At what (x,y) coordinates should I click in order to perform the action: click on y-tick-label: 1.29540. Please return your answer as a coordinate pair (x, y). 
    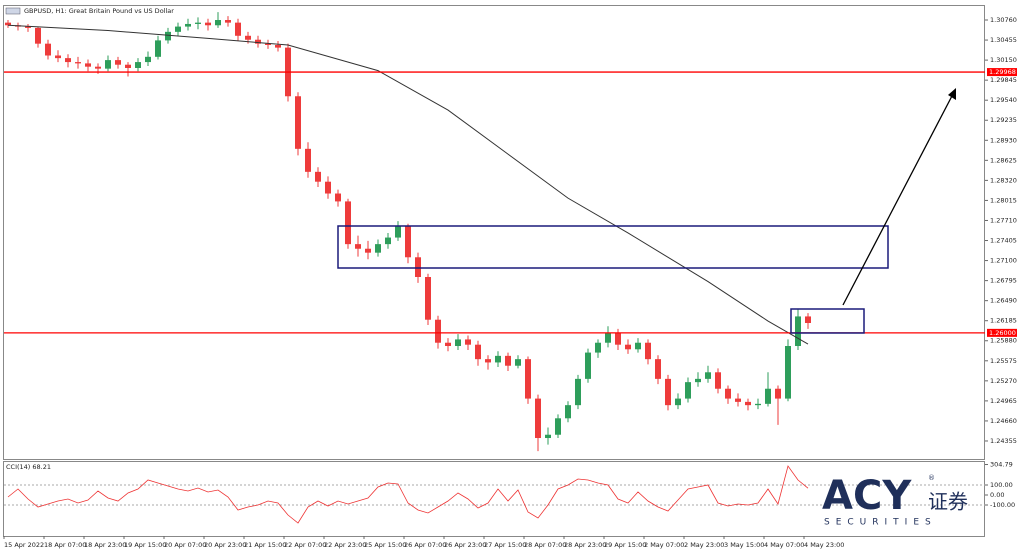
    Looking at the image, I should click on (1003, 100).